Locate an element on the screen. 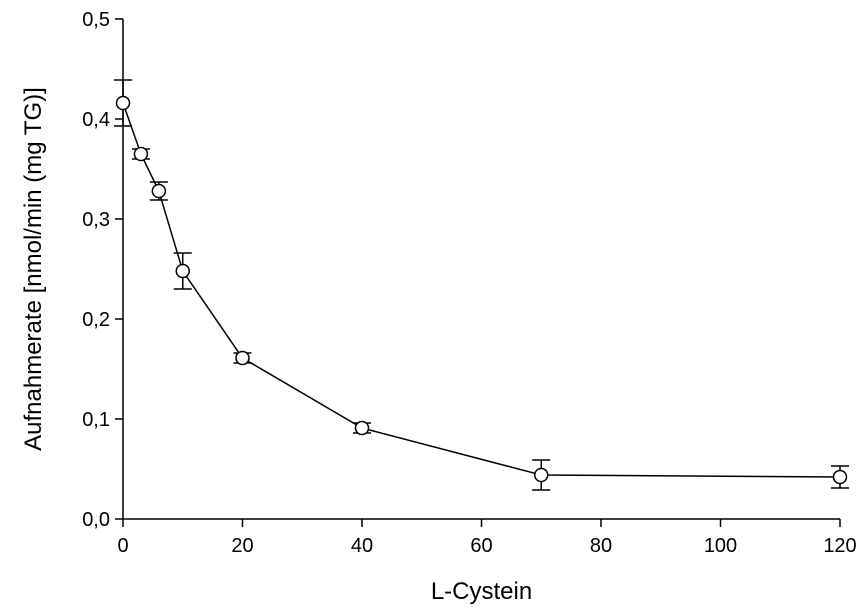  x-tick-label: 60 is located at coordinates (481, 546).